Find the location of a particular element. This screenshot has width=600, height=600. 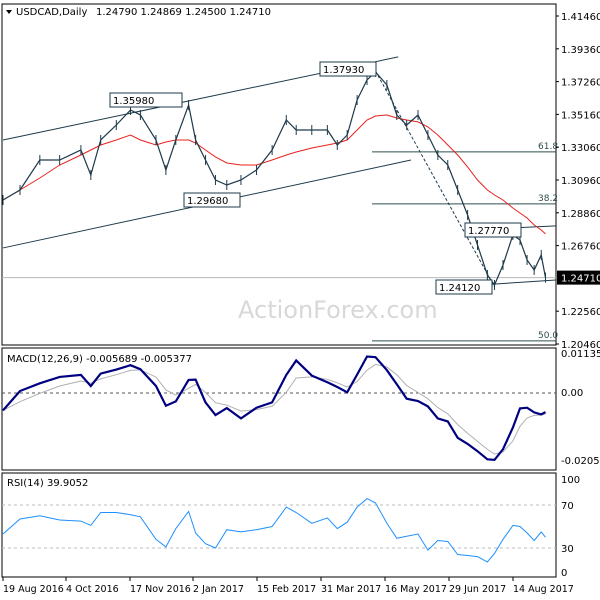

rsi-line is located at coordinates (274, 530).